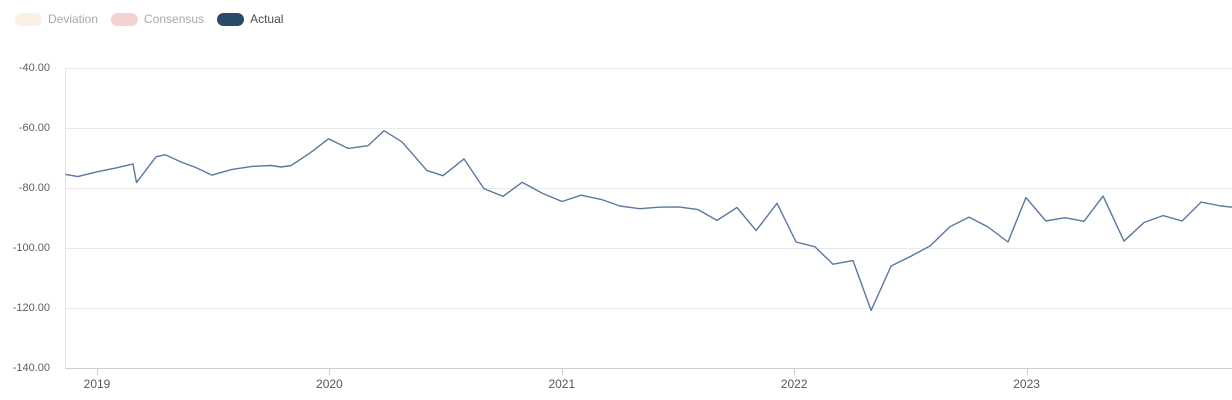 The width and height of the screenshot is (1232, 400). What do you see at coordinates (31, 368) in the screenshot?
I see `y-axis-label: -140.00` at bounding box center [31, 368].